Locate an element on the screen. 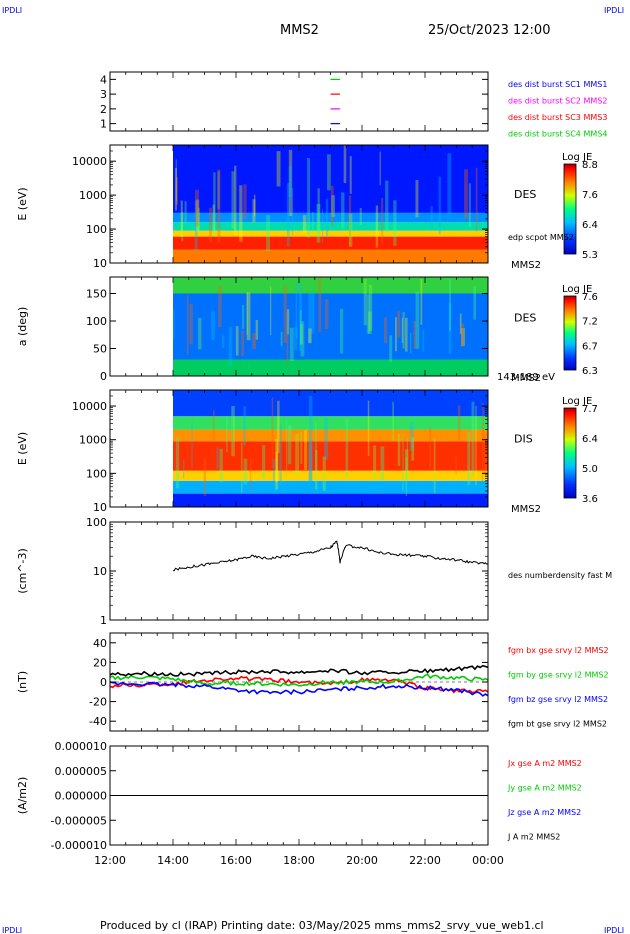 The width and height of the screenshot is (630, 934). colorbar-tick-label: 6.3 is located at coordinates (590, 371).